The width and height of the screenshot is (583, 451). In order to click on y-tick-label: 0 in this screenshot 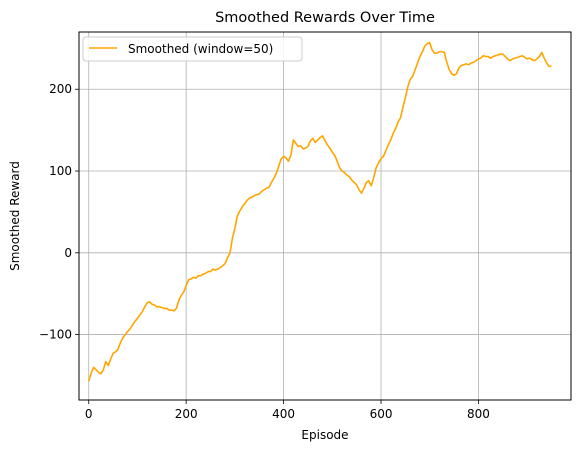, I will do `click(68, 253)`.